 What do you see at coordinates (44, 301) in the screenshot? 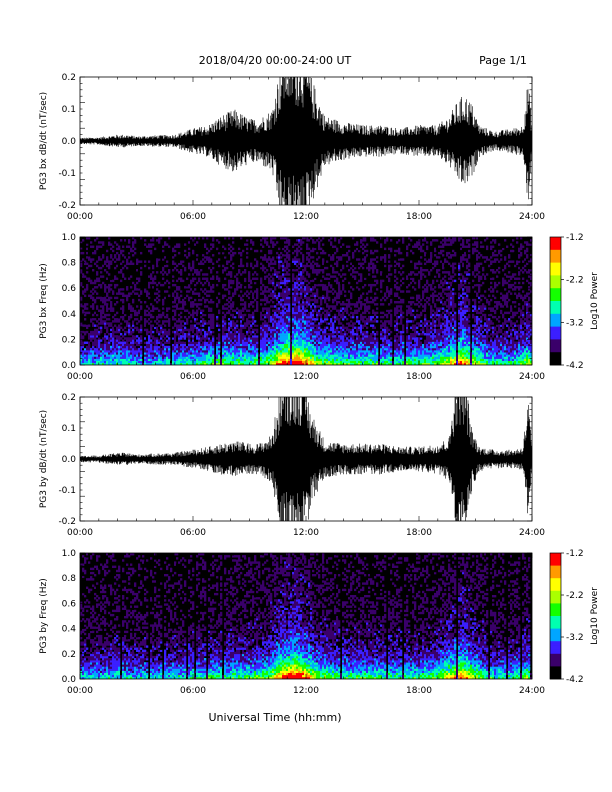
I see `y-axis-label: PG3 bx Freq (Hz)` at bounding box center [44, 301].